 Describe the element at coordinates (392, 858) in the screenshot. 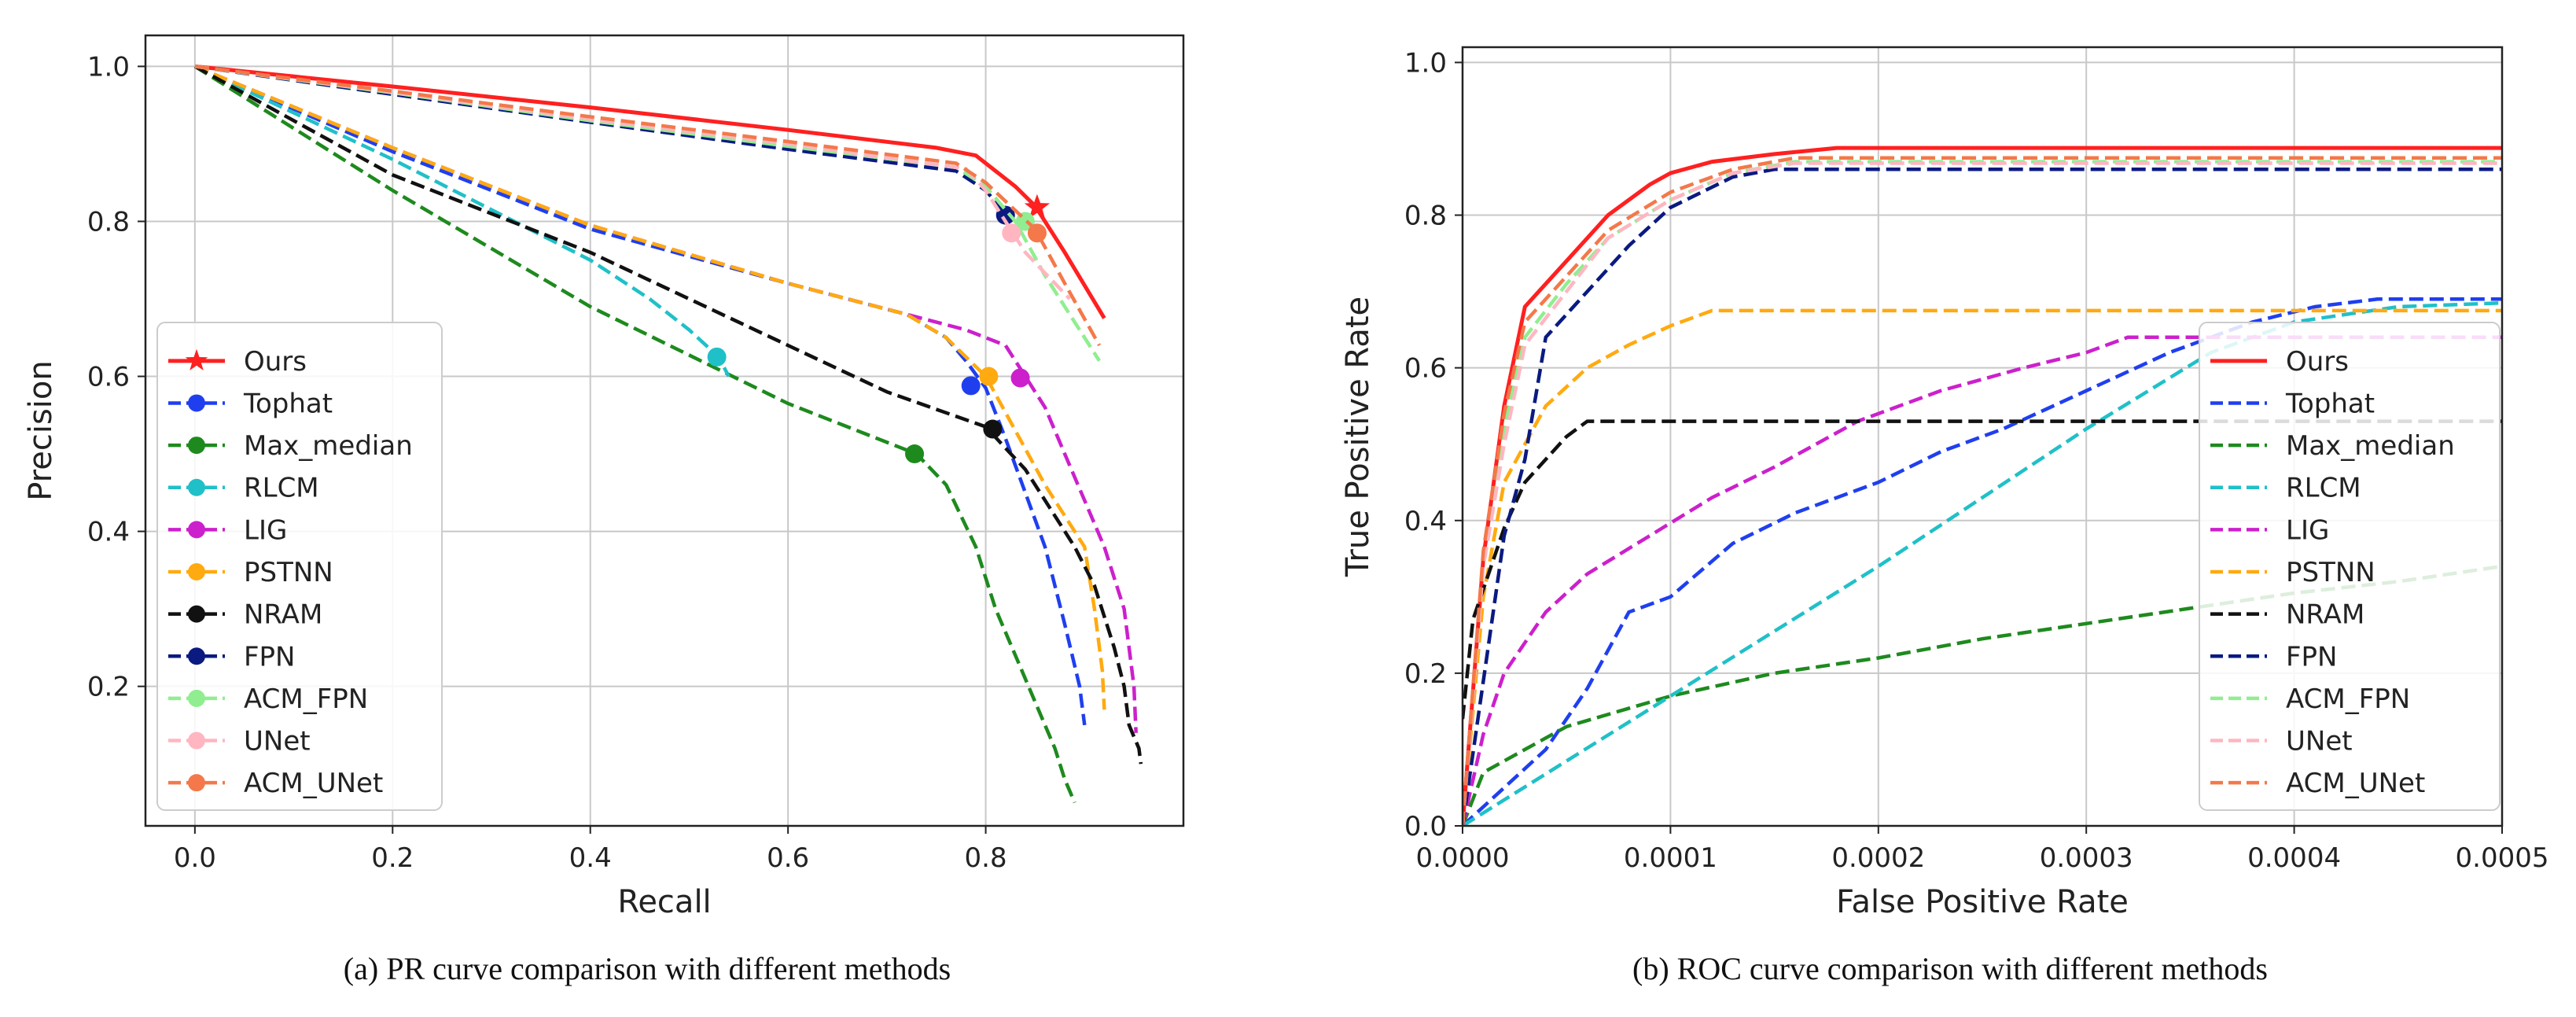

I see `x-tick-label: 0.2` at that location.